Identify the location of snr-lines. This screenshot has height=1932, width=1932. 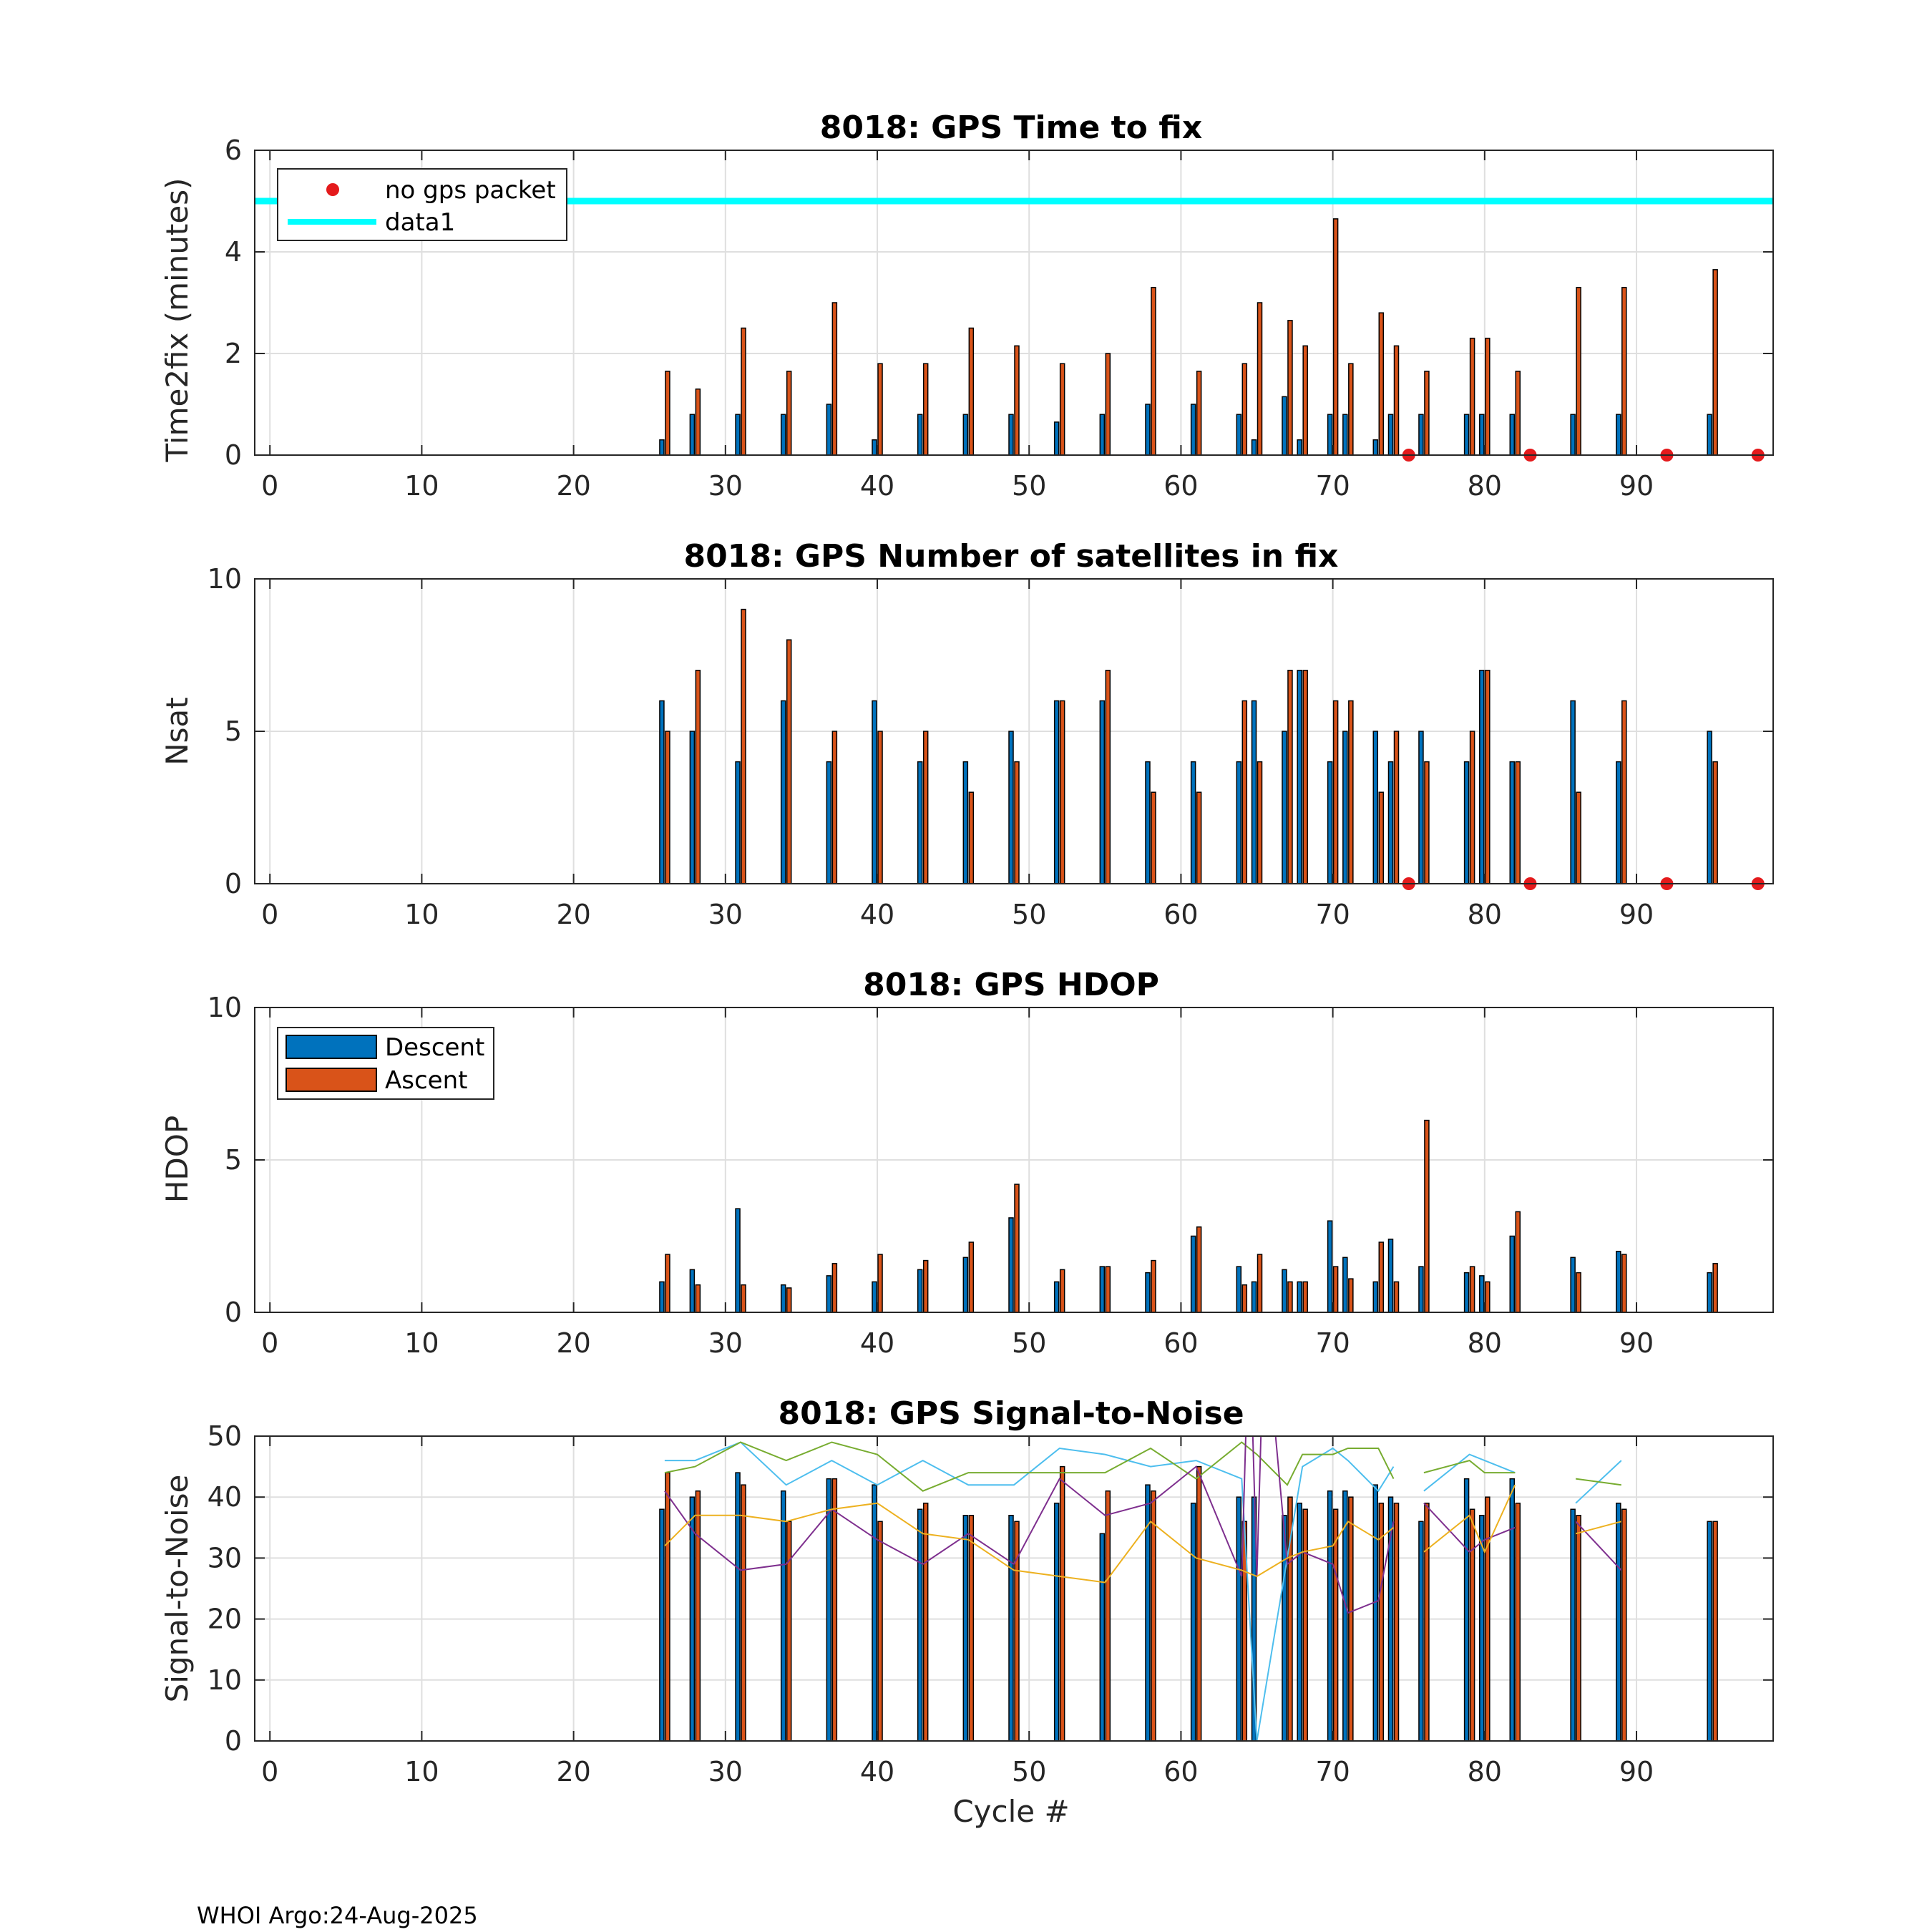
(1143, 1588).